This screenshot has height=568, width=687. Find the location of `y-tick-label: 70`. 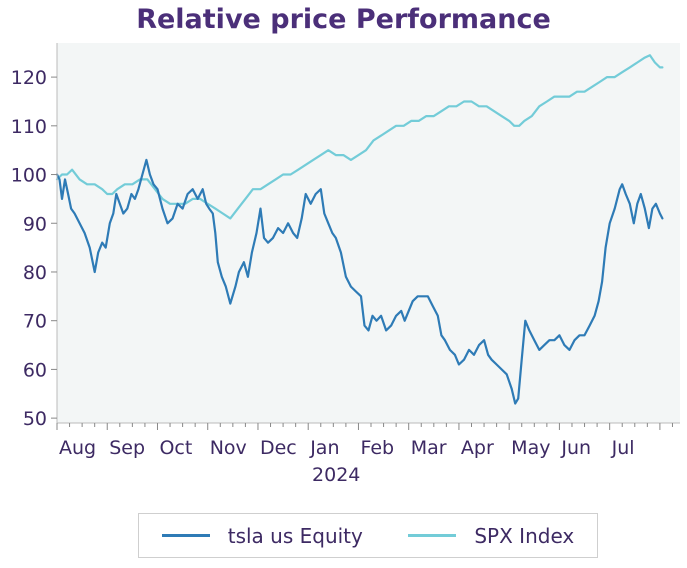

y-tick-label: 70 is located at coordinates (35, 322).